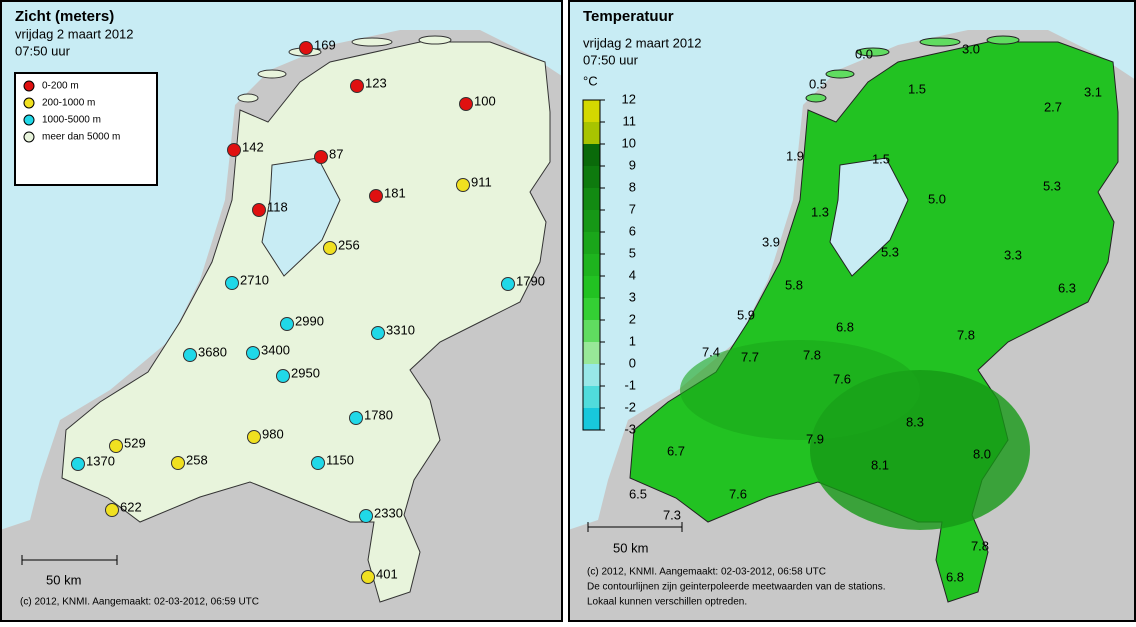  What do you see at coordinates (630, 120) in the screenshot?
I see `colorbar-tick-label: 11` at bounding box center [630, 120].